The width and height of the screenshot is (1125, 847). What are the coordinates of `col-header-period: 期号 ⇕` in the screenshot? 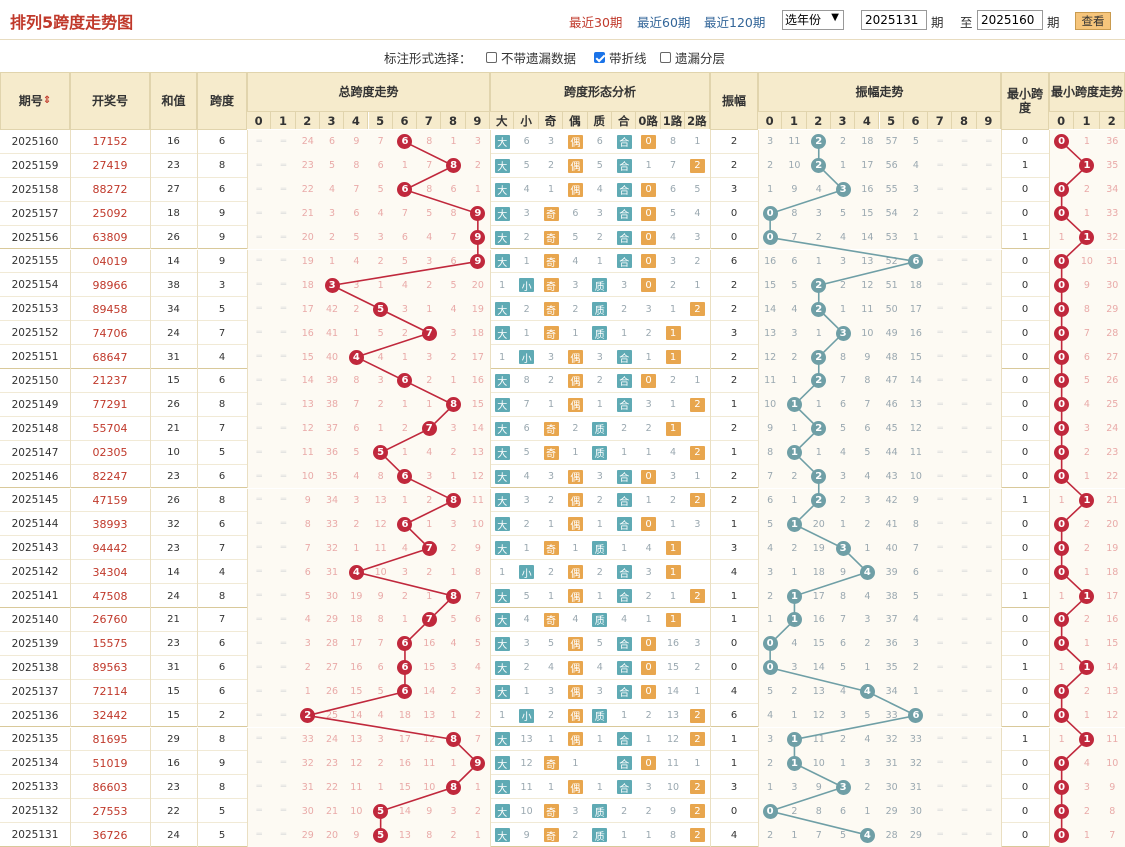 It's located at (35, 101).